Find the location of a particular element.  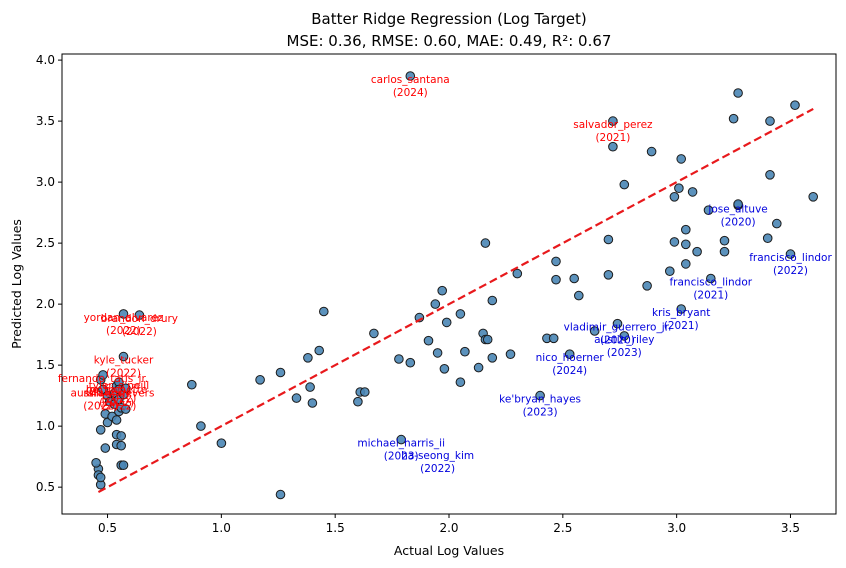

point-annotation: francisco_lindor (2021) is located at coordinates (710, 289).